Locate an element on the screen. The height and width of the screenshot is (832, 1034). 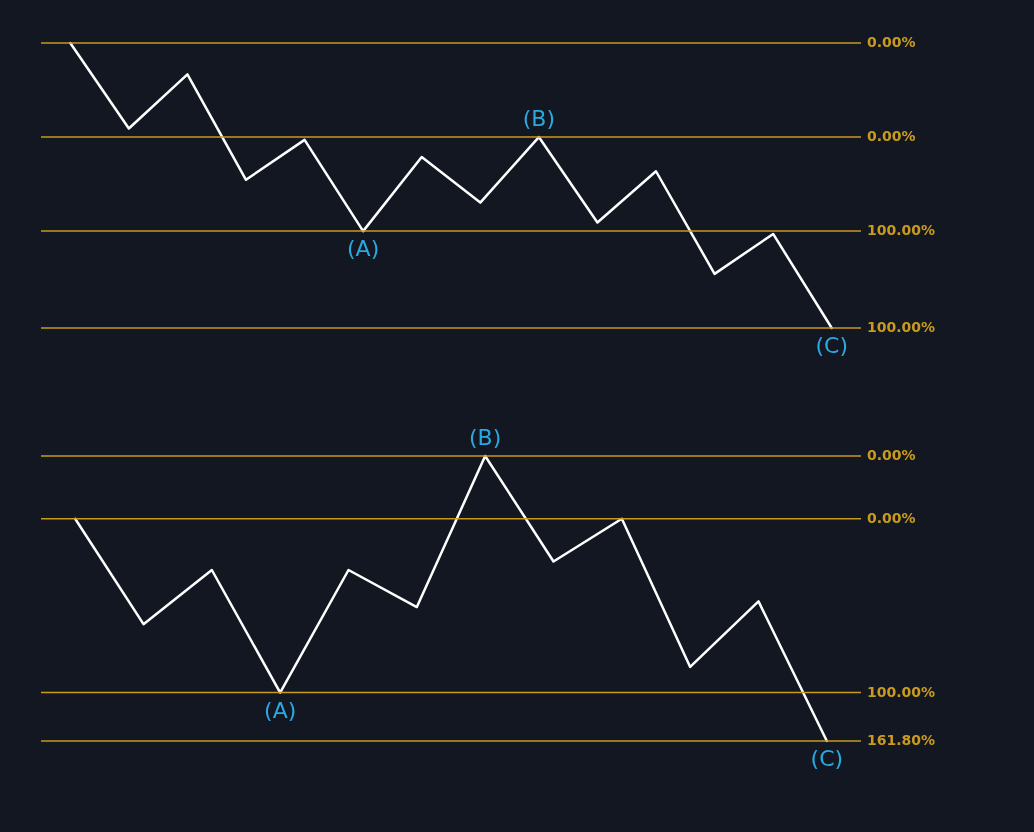
text: 161.80% is located at coordinates (901, 740).